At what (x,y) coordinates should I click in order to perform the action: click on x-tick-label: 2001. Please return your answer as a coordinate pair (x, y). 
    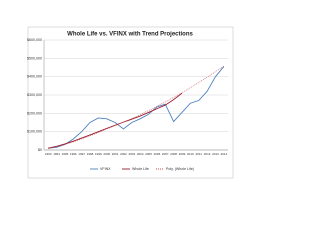
    Looking at the image, I should click on (115, 154).